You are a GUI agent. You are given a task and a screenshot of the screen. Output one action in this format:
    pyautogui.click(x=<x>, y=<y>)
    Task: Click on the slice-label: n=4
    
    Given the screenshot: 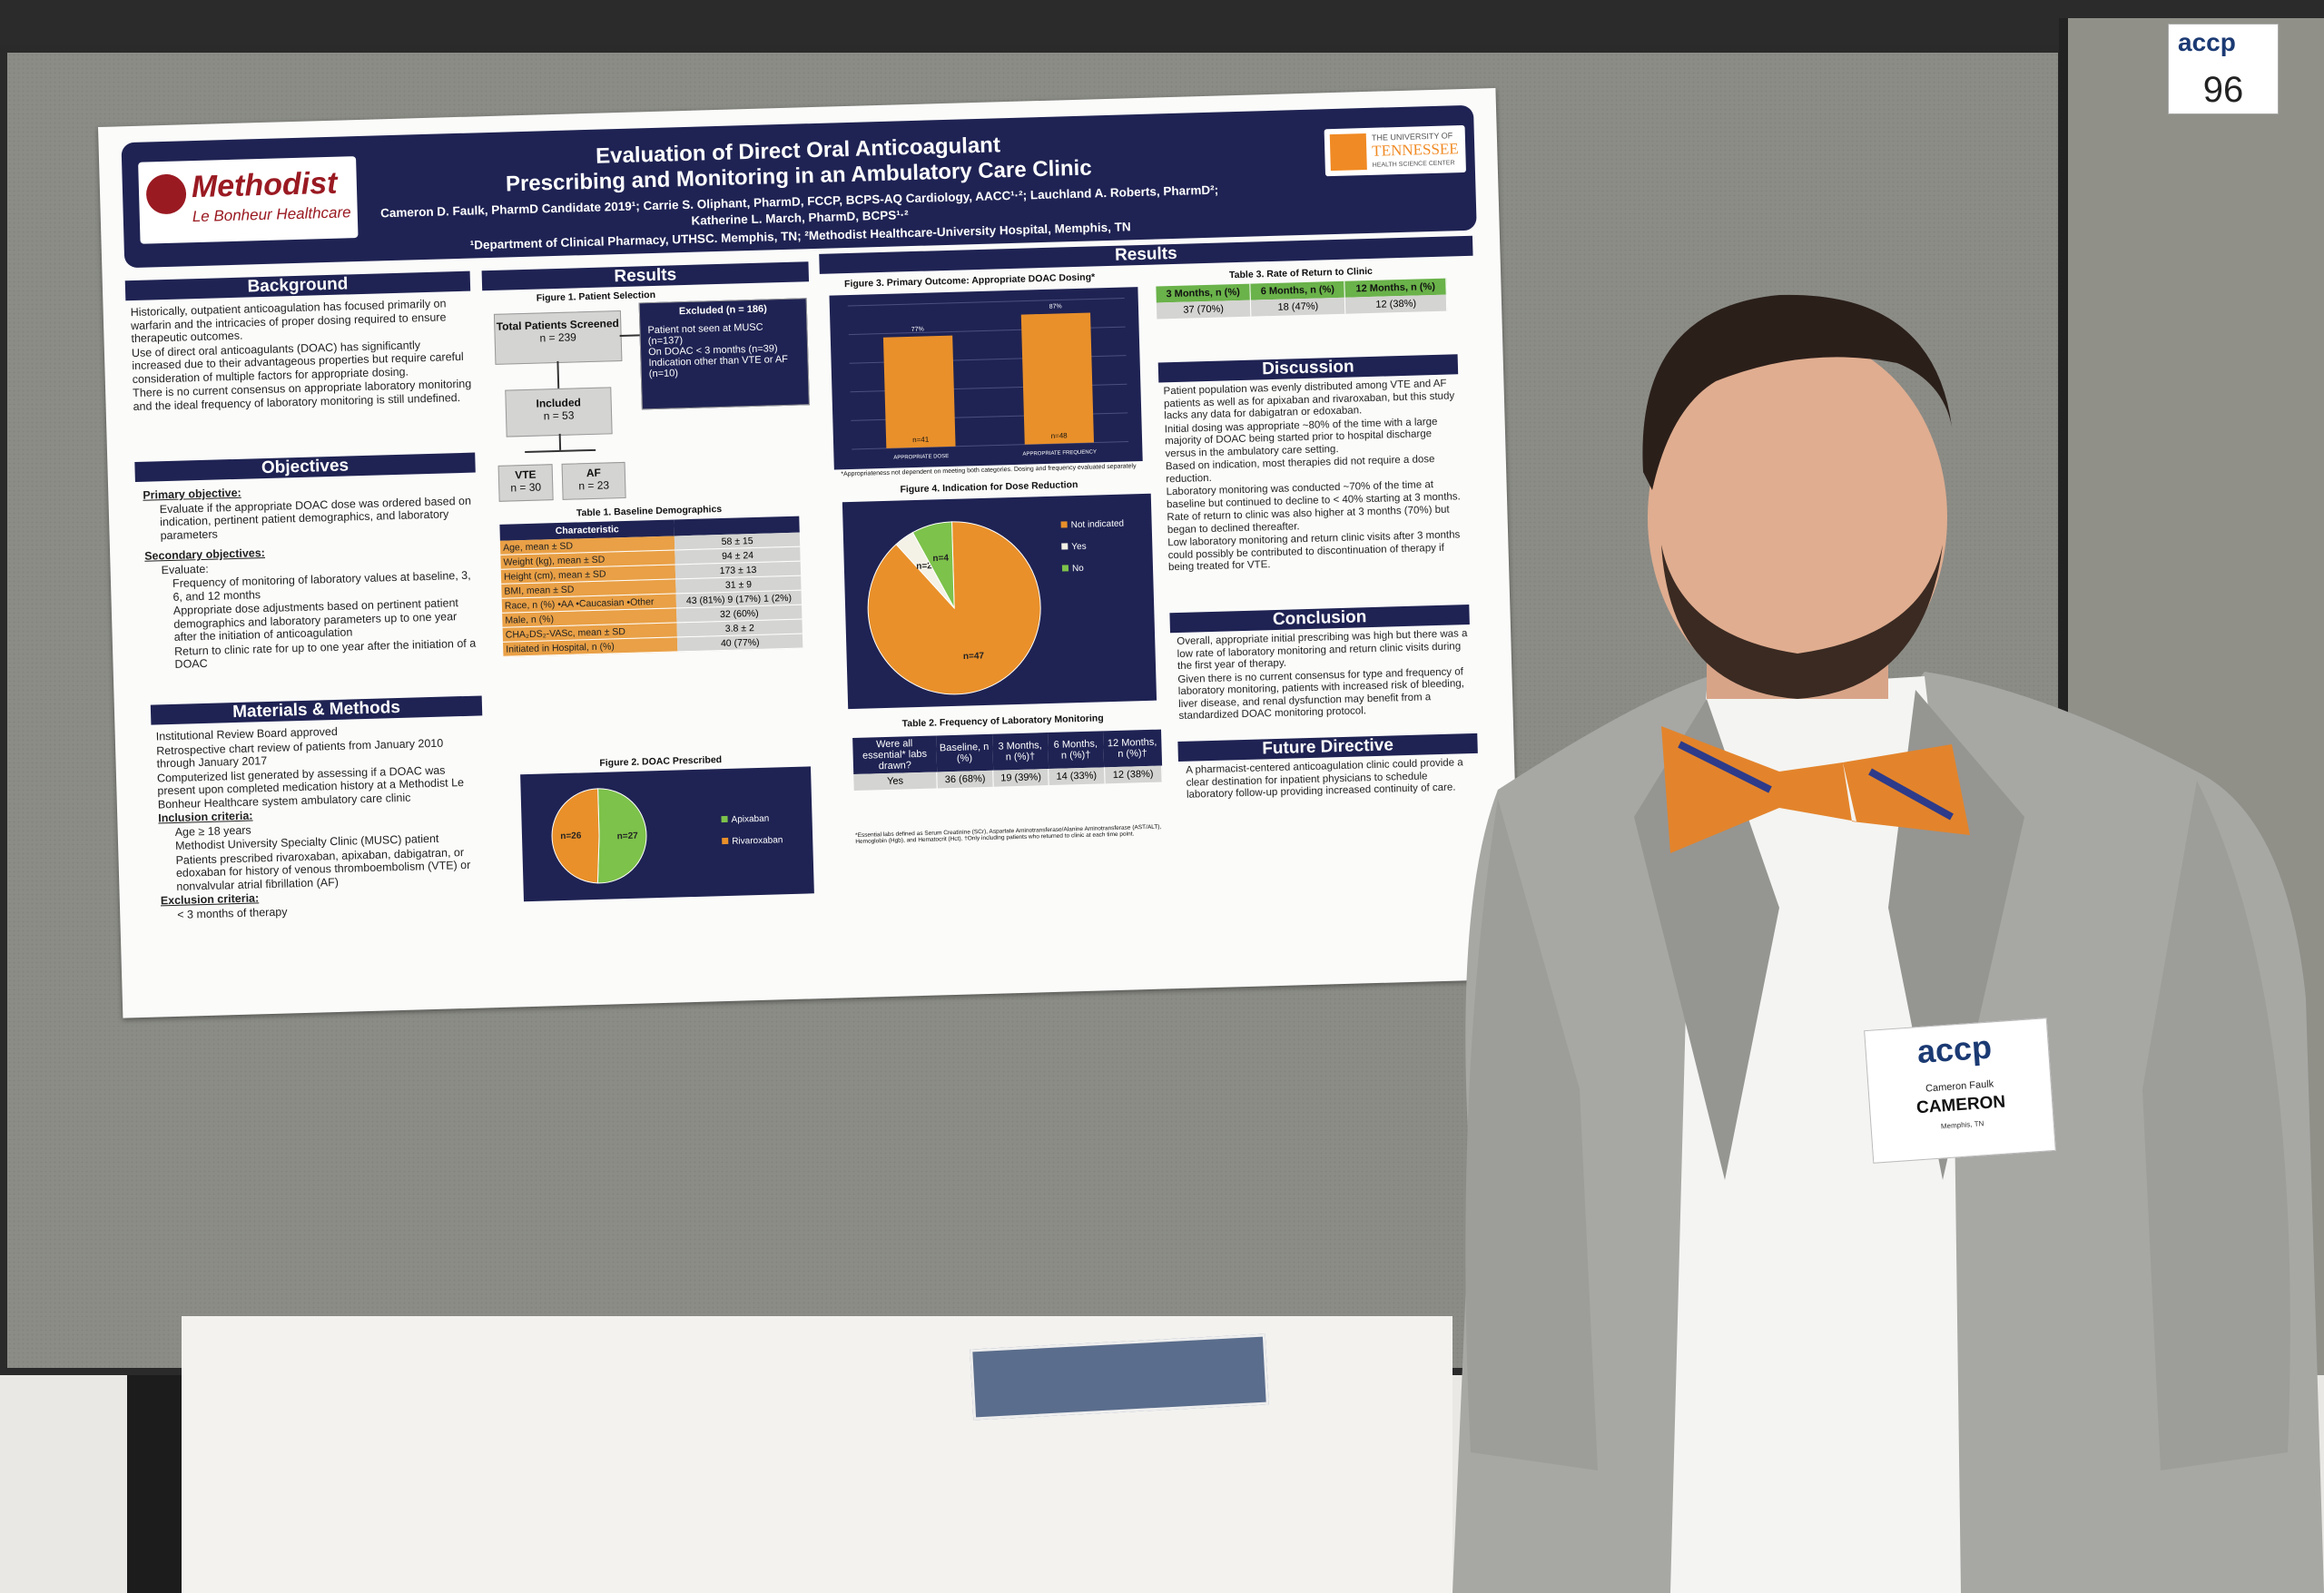 What is the action you would take?
    pyautogui.click(x=940, y=559)
    